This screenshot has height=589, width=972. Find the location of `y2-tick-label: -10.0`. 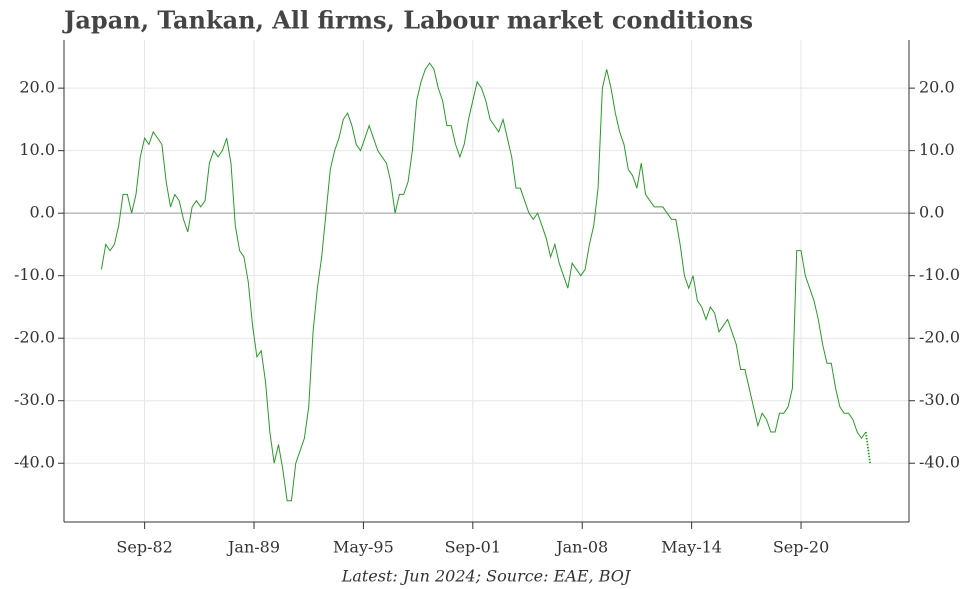

y2-tick-label: -10.0 is located at coordinates (939, 274).